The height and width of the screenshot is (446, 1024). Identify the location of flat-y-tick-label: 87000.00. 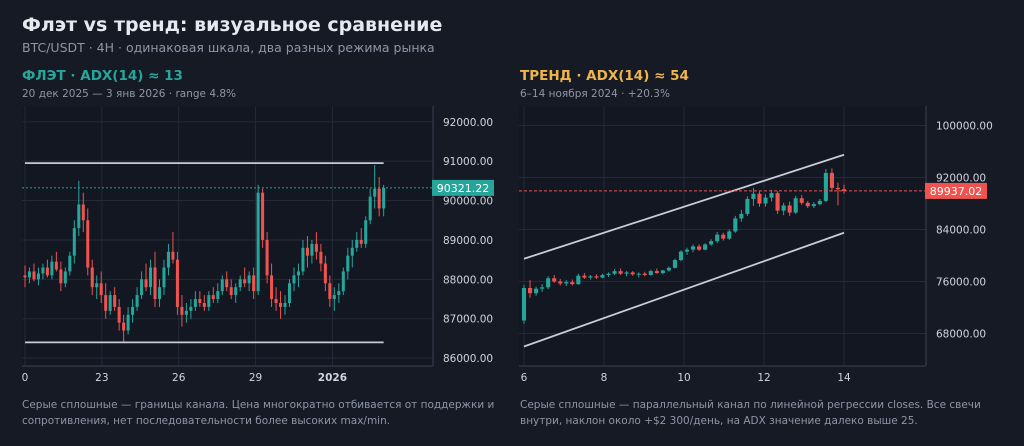
(468, 320).